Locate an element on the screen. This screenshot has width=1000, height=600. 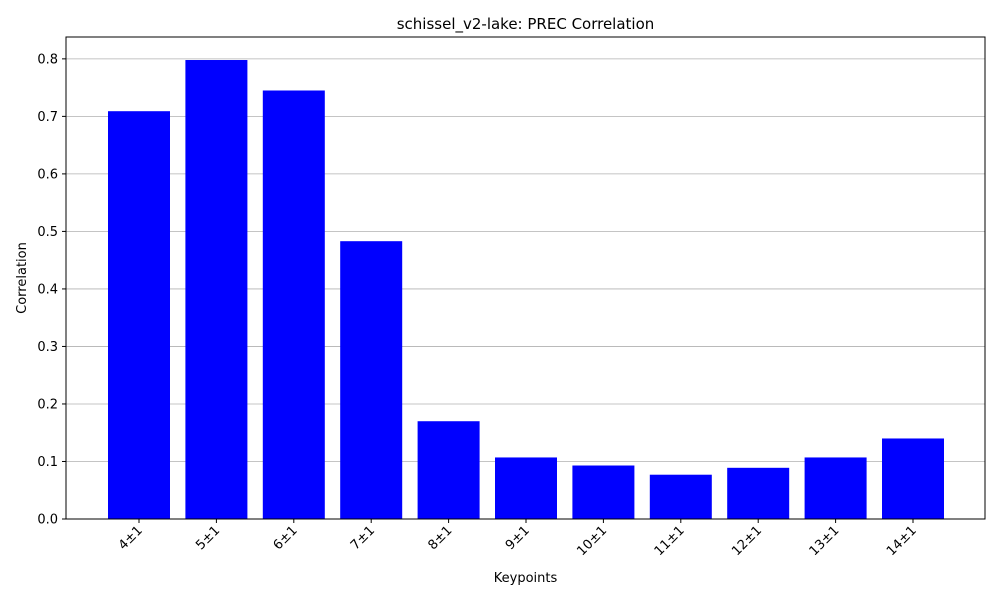
x-tick-label: 4±1 is located at coordinates (131, 538).